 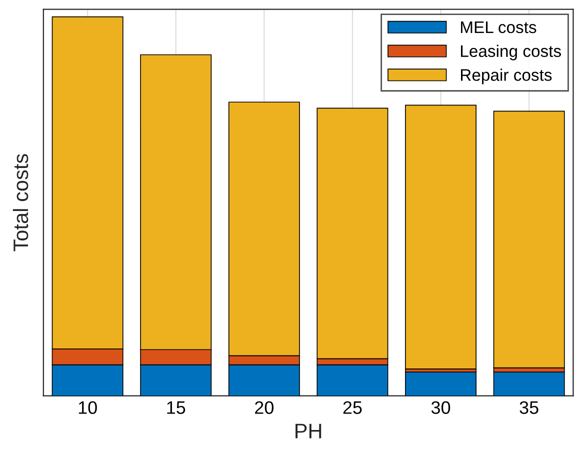 What do you see at coordinates (264, 407) in the screenshot?
I see `x-tick-label: 20` at bounding box center [264, 407].